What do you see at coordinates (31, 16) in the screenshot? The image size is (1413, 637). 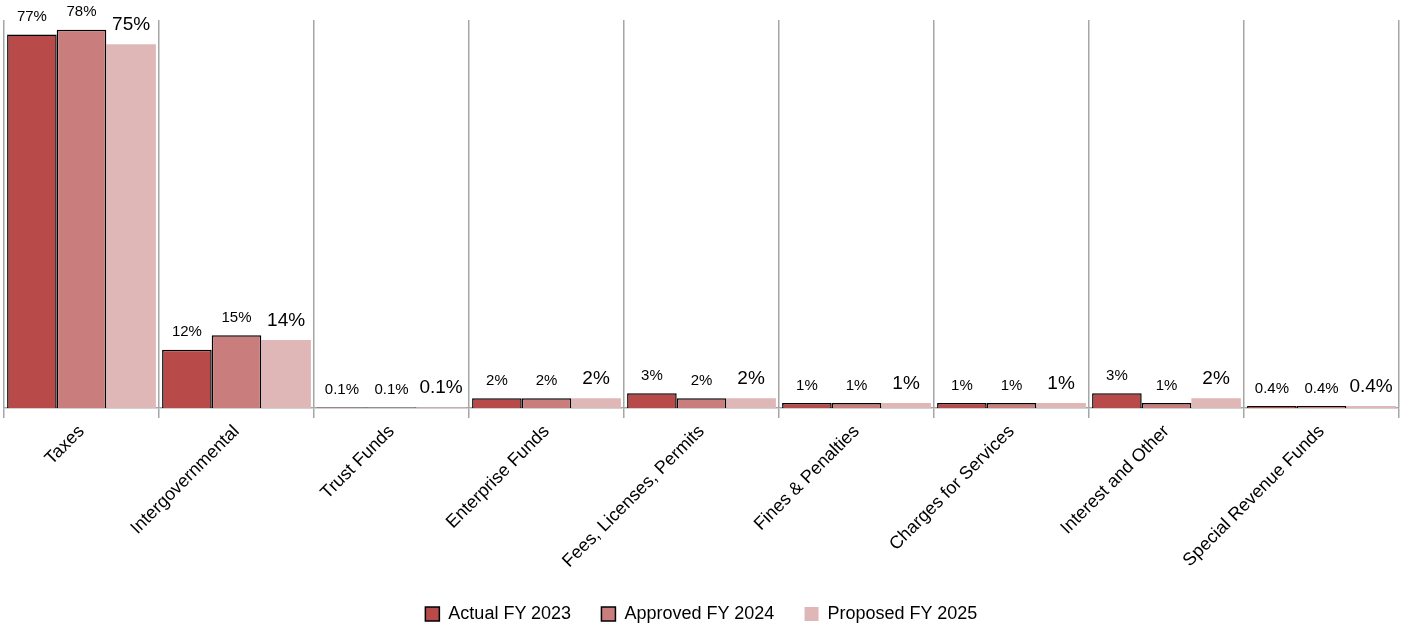 I see `data-label: 77%` at bounding box center [31, 16].